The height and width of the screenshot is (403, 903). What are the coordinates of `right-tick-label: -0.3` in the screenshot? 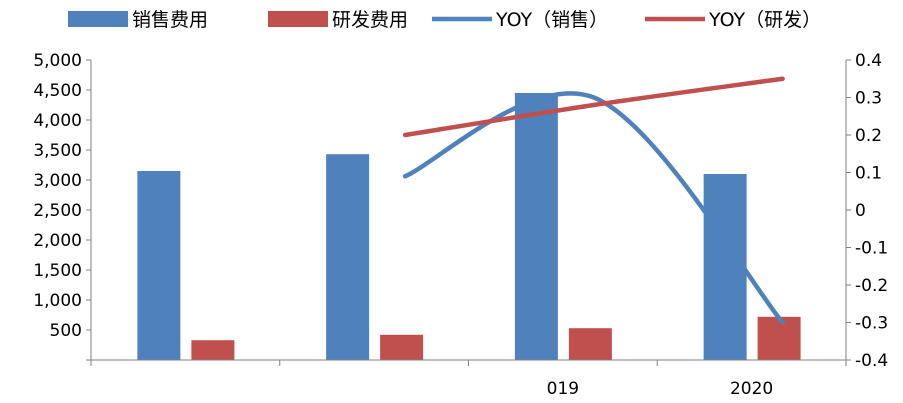 It's located at (871, 324).